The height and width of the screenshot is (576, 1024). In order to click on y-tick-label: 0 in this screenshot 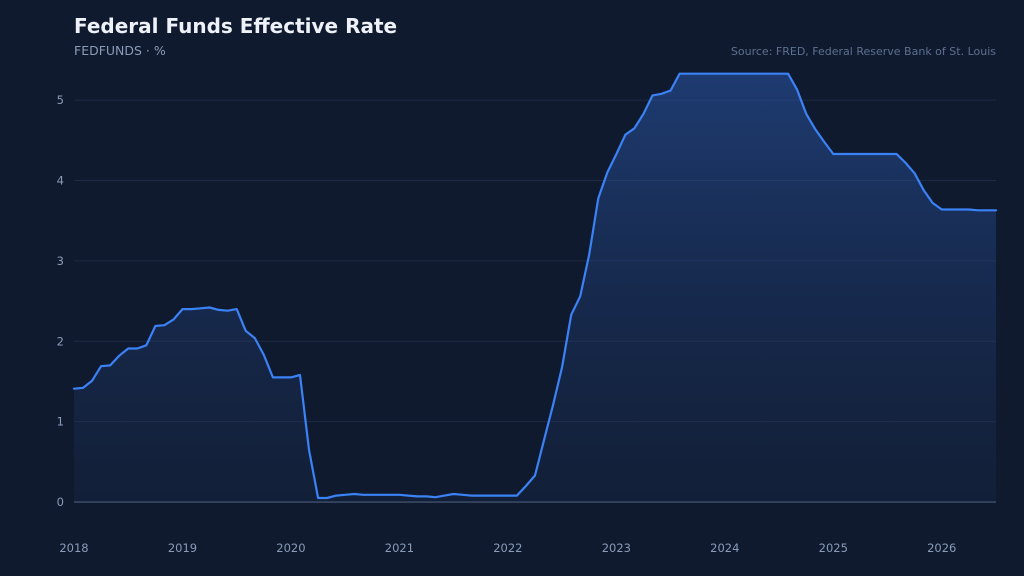, I will do `click(60, 502)`.